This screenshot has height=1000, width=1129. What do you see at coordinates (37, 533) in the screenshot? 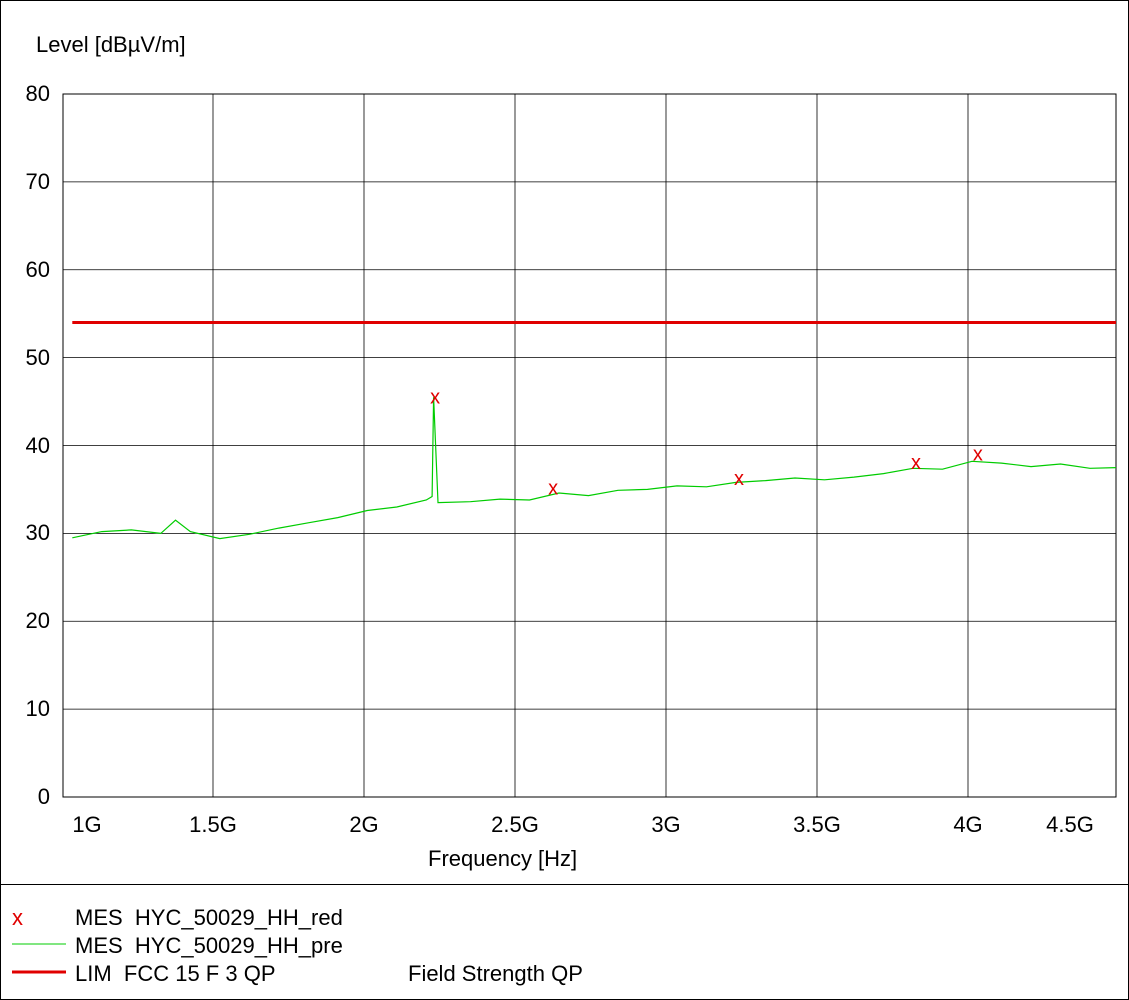
I see `y-tick-label: 30` at bounding box center [37, 533].